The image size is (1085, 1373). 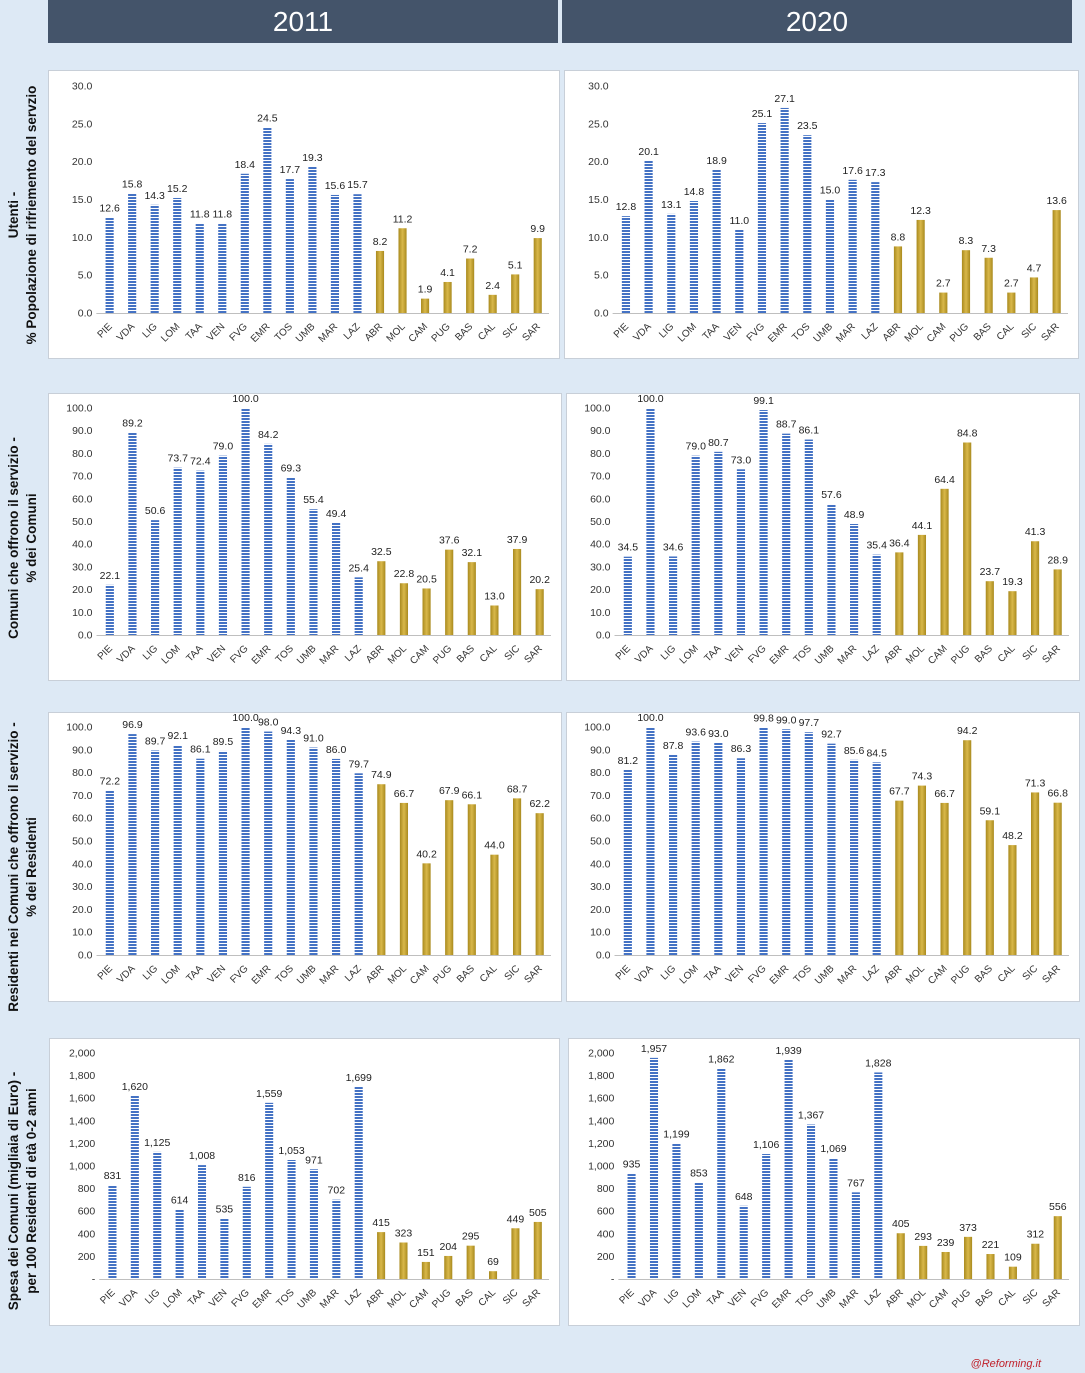 What do you see at coordinates (757, 974) in the screenshot?
I see `x-tick-label-fvg: FVG` at bounding box center [757, 974].